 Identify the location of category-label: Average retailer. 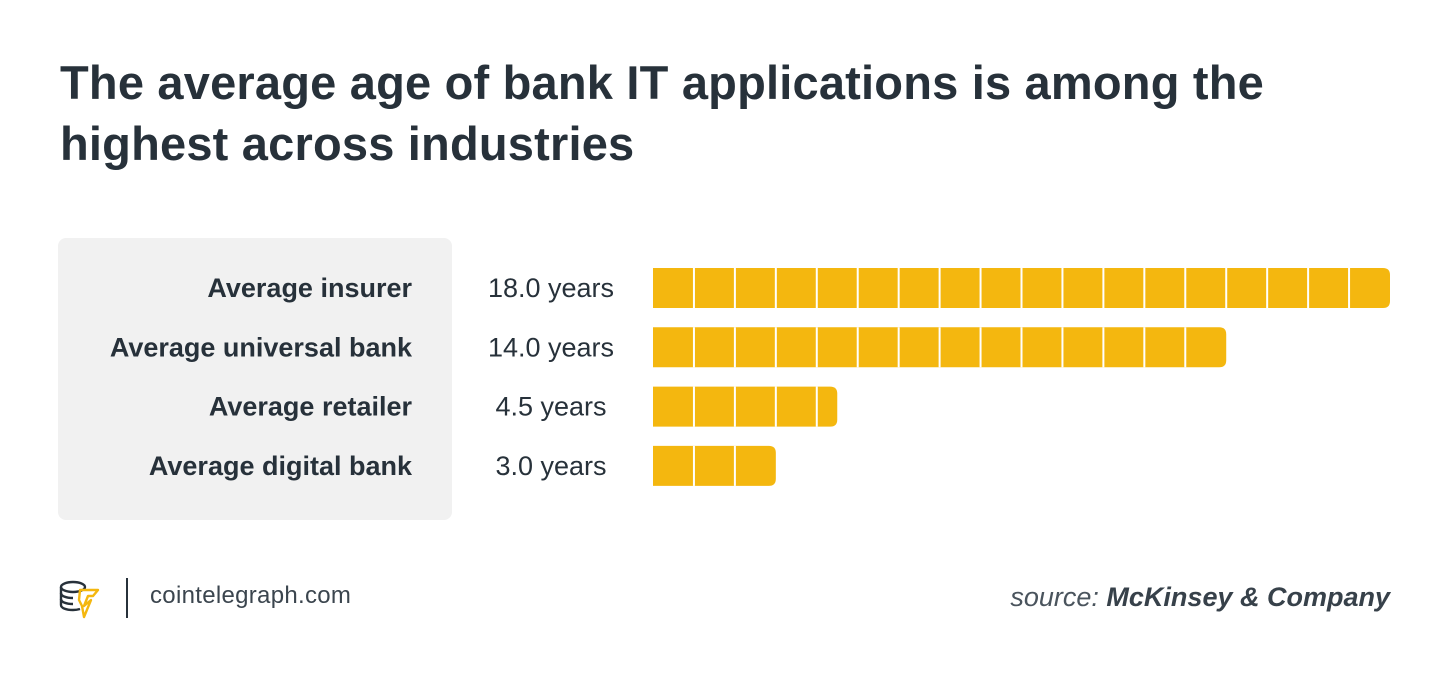
(311, 407).